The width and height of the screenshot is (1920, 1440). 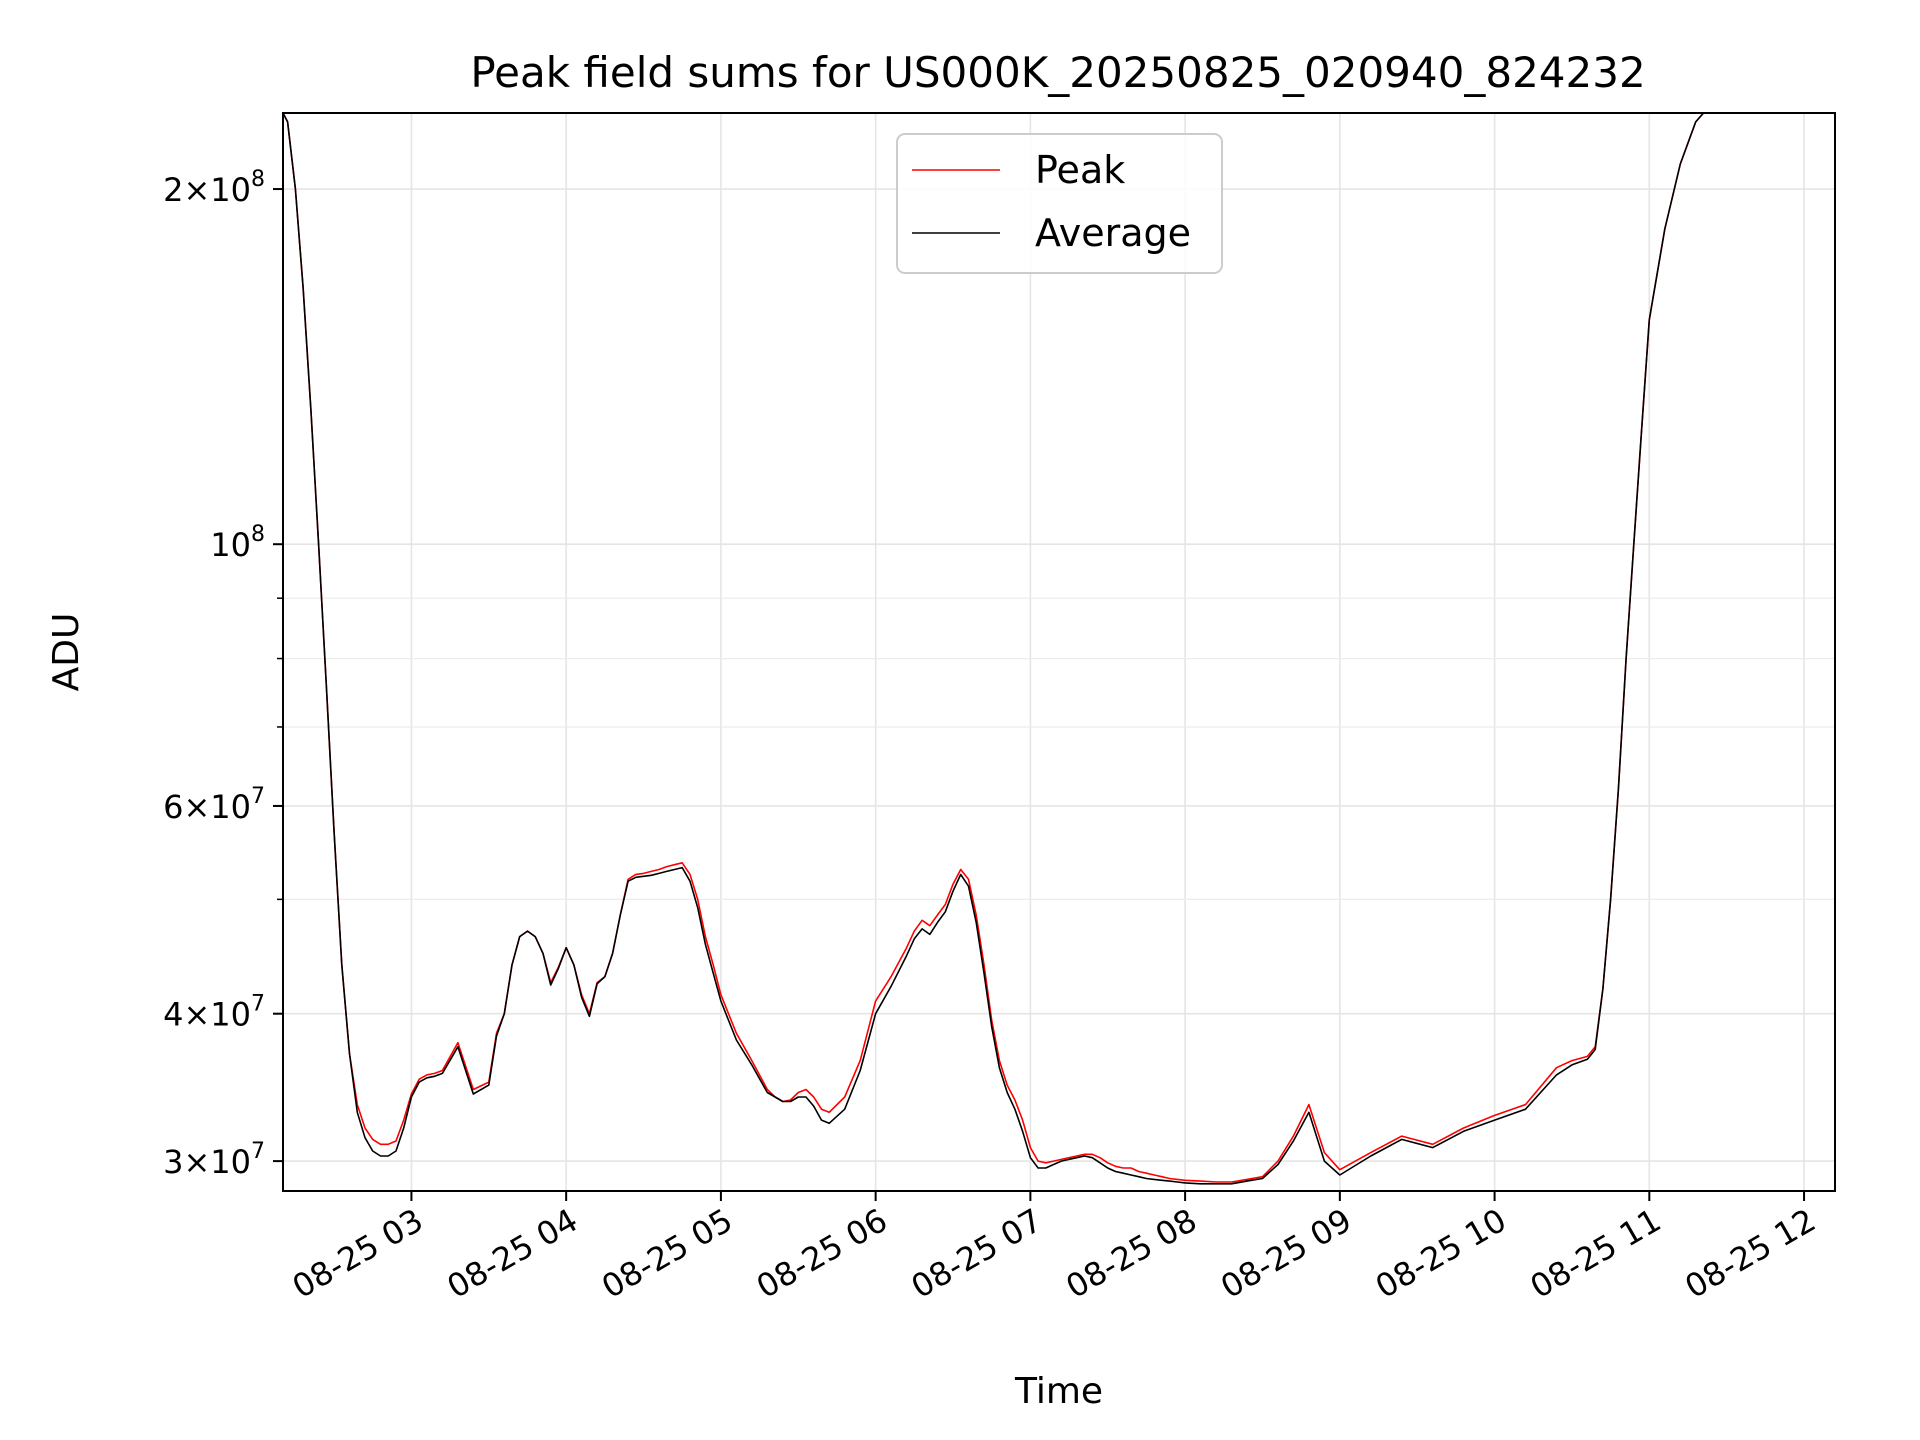 I want to click on legend-label-average: Average, so click(x=1113, y=233).